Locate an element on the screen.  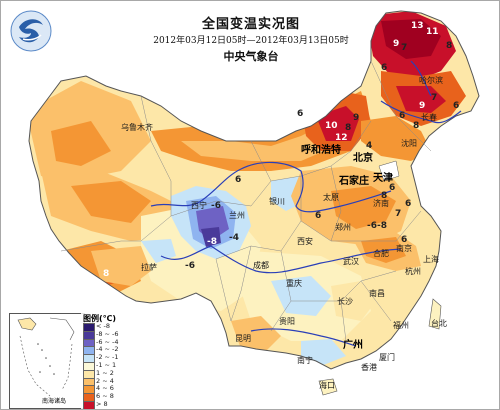
city-guangzhou: 广州 is located at coordinates (353, 345).